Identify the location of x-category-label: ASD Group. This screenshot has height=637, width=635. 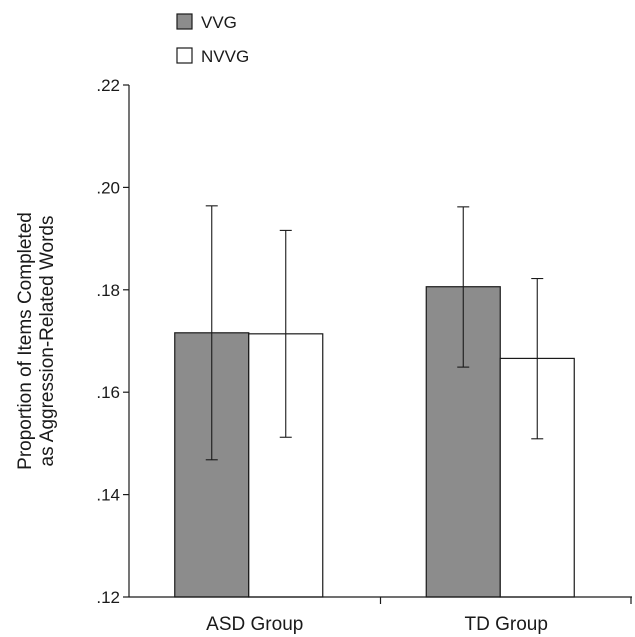
(254, 624).